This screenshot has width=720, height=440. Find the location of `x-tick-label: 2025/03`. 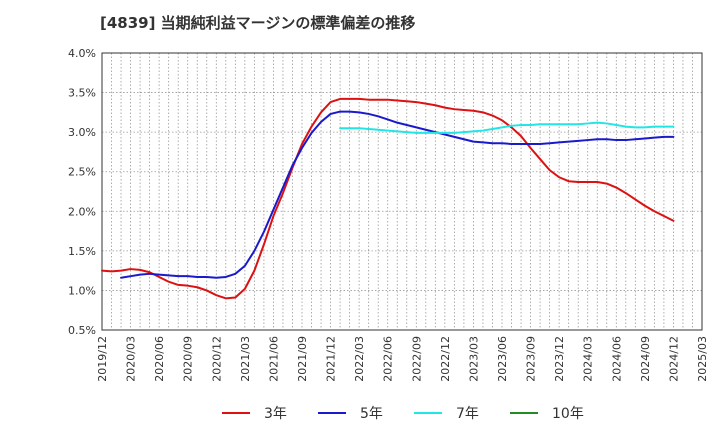

x-tick-label: 2025/03 is located at coordinates (702, 359).